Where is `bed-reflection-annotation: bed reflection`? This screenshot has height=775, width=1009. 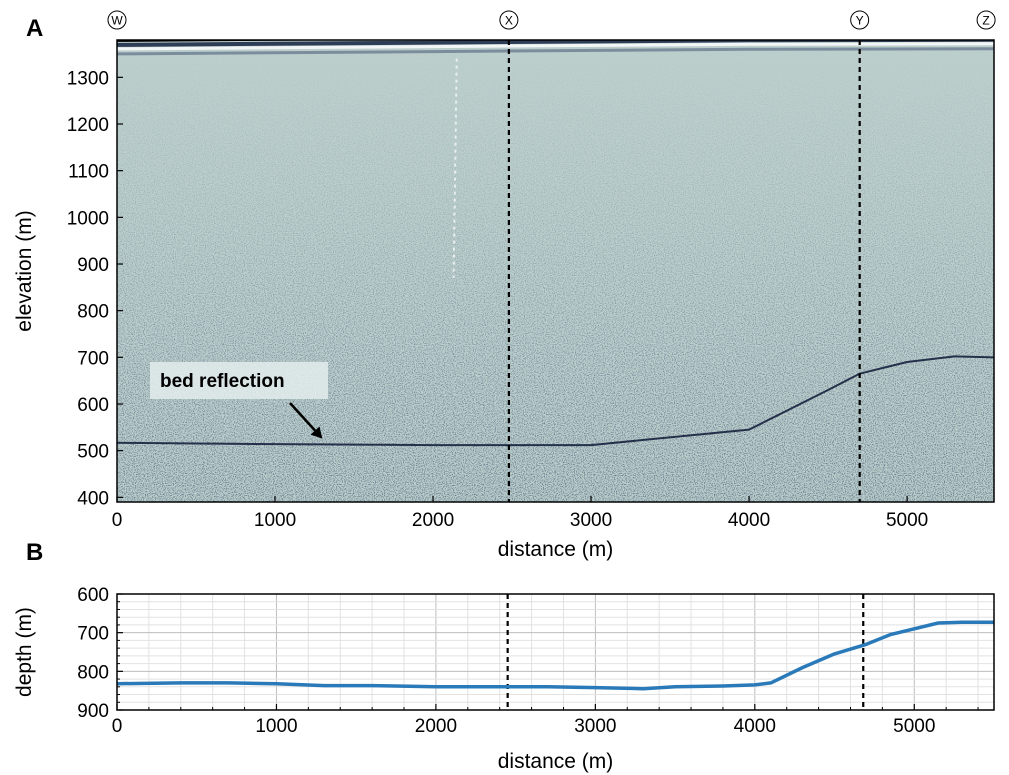
bed-reflection-annotation: bed reflection is located at coordinates (239, 400).